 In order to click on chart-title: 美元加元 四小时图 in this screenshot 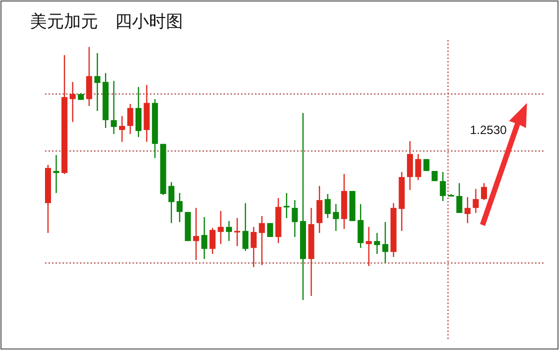, I will do `click(106, 22)`.